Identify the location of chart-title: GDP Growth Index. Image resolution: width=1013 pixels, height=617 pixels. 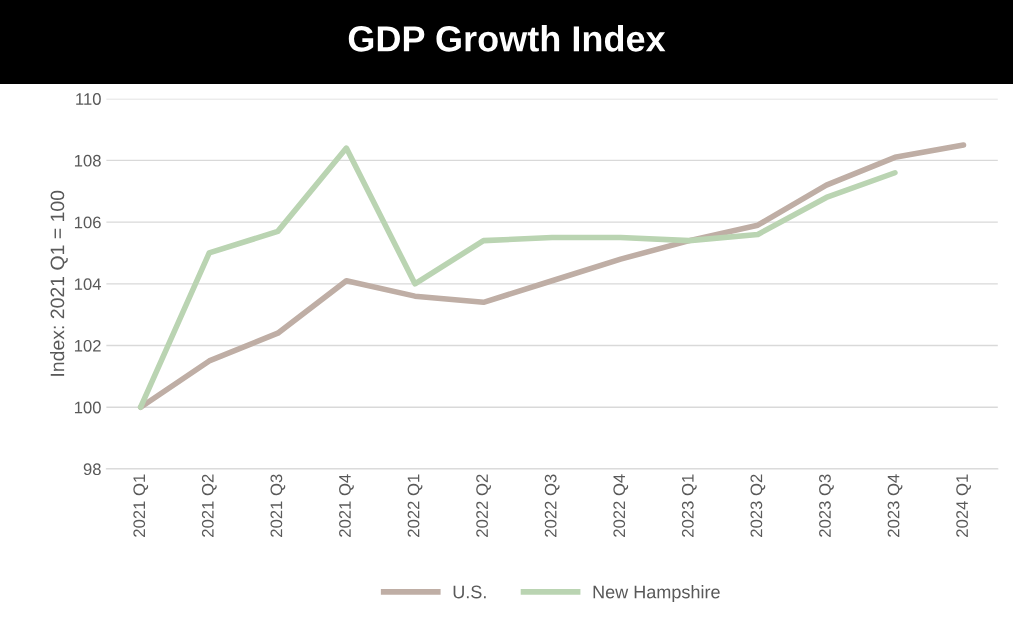
(507, 38).